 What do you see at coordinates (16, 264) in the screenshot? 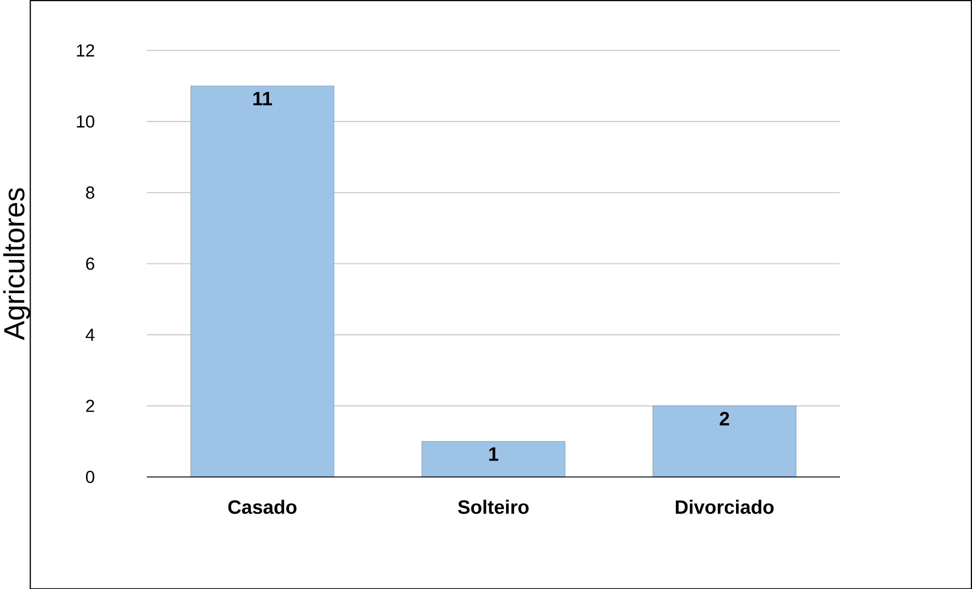
I see `y-axis-title: Agricultores` at bounding box center [16, 264].